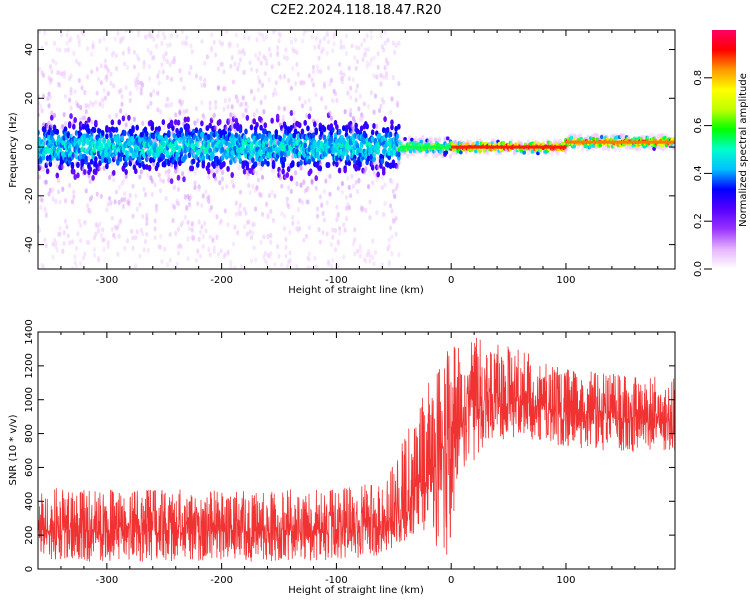 The image size is (750, 600). What do you see at coordinates (29, 399) in the screenshot?
I see `y-tick-label: 1000` at bounding box center [29, 399].